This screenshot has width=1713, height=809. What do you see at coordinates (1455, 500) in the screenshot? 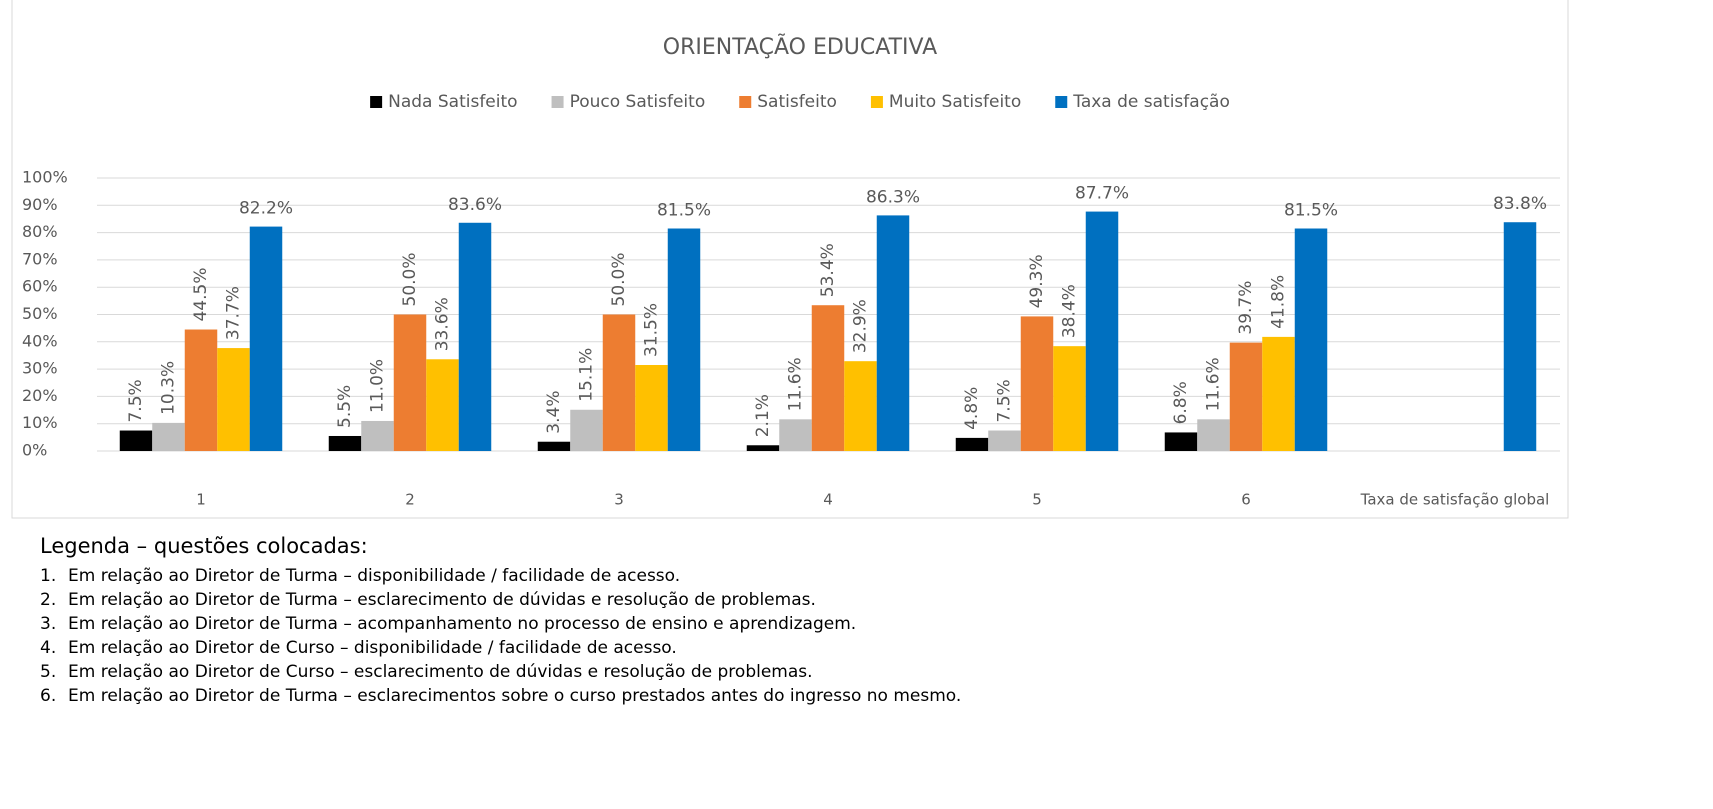
I see `x-tick-label: Taxa de satisfação global` at bounding box center [1455, 500].